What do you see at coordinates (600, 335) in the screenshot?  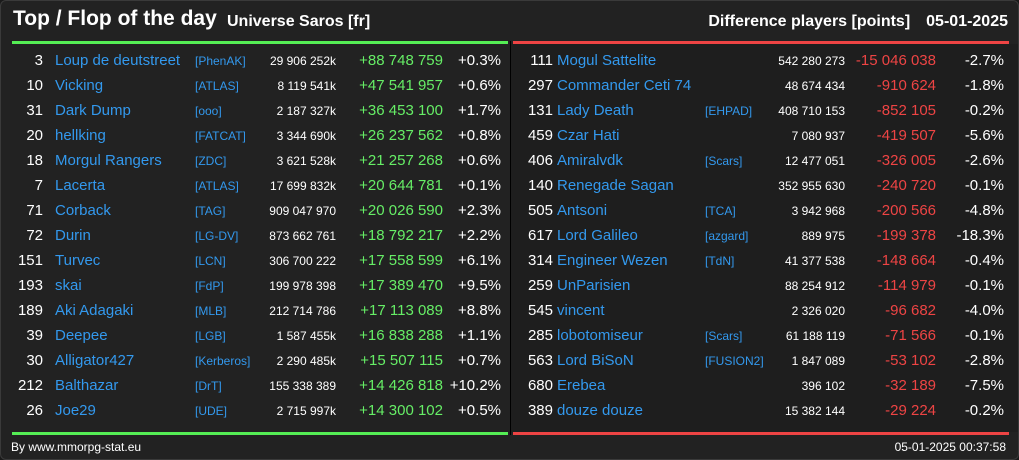 I see `player-name-link: lobotomiseur` at bounding box center [600, 335].